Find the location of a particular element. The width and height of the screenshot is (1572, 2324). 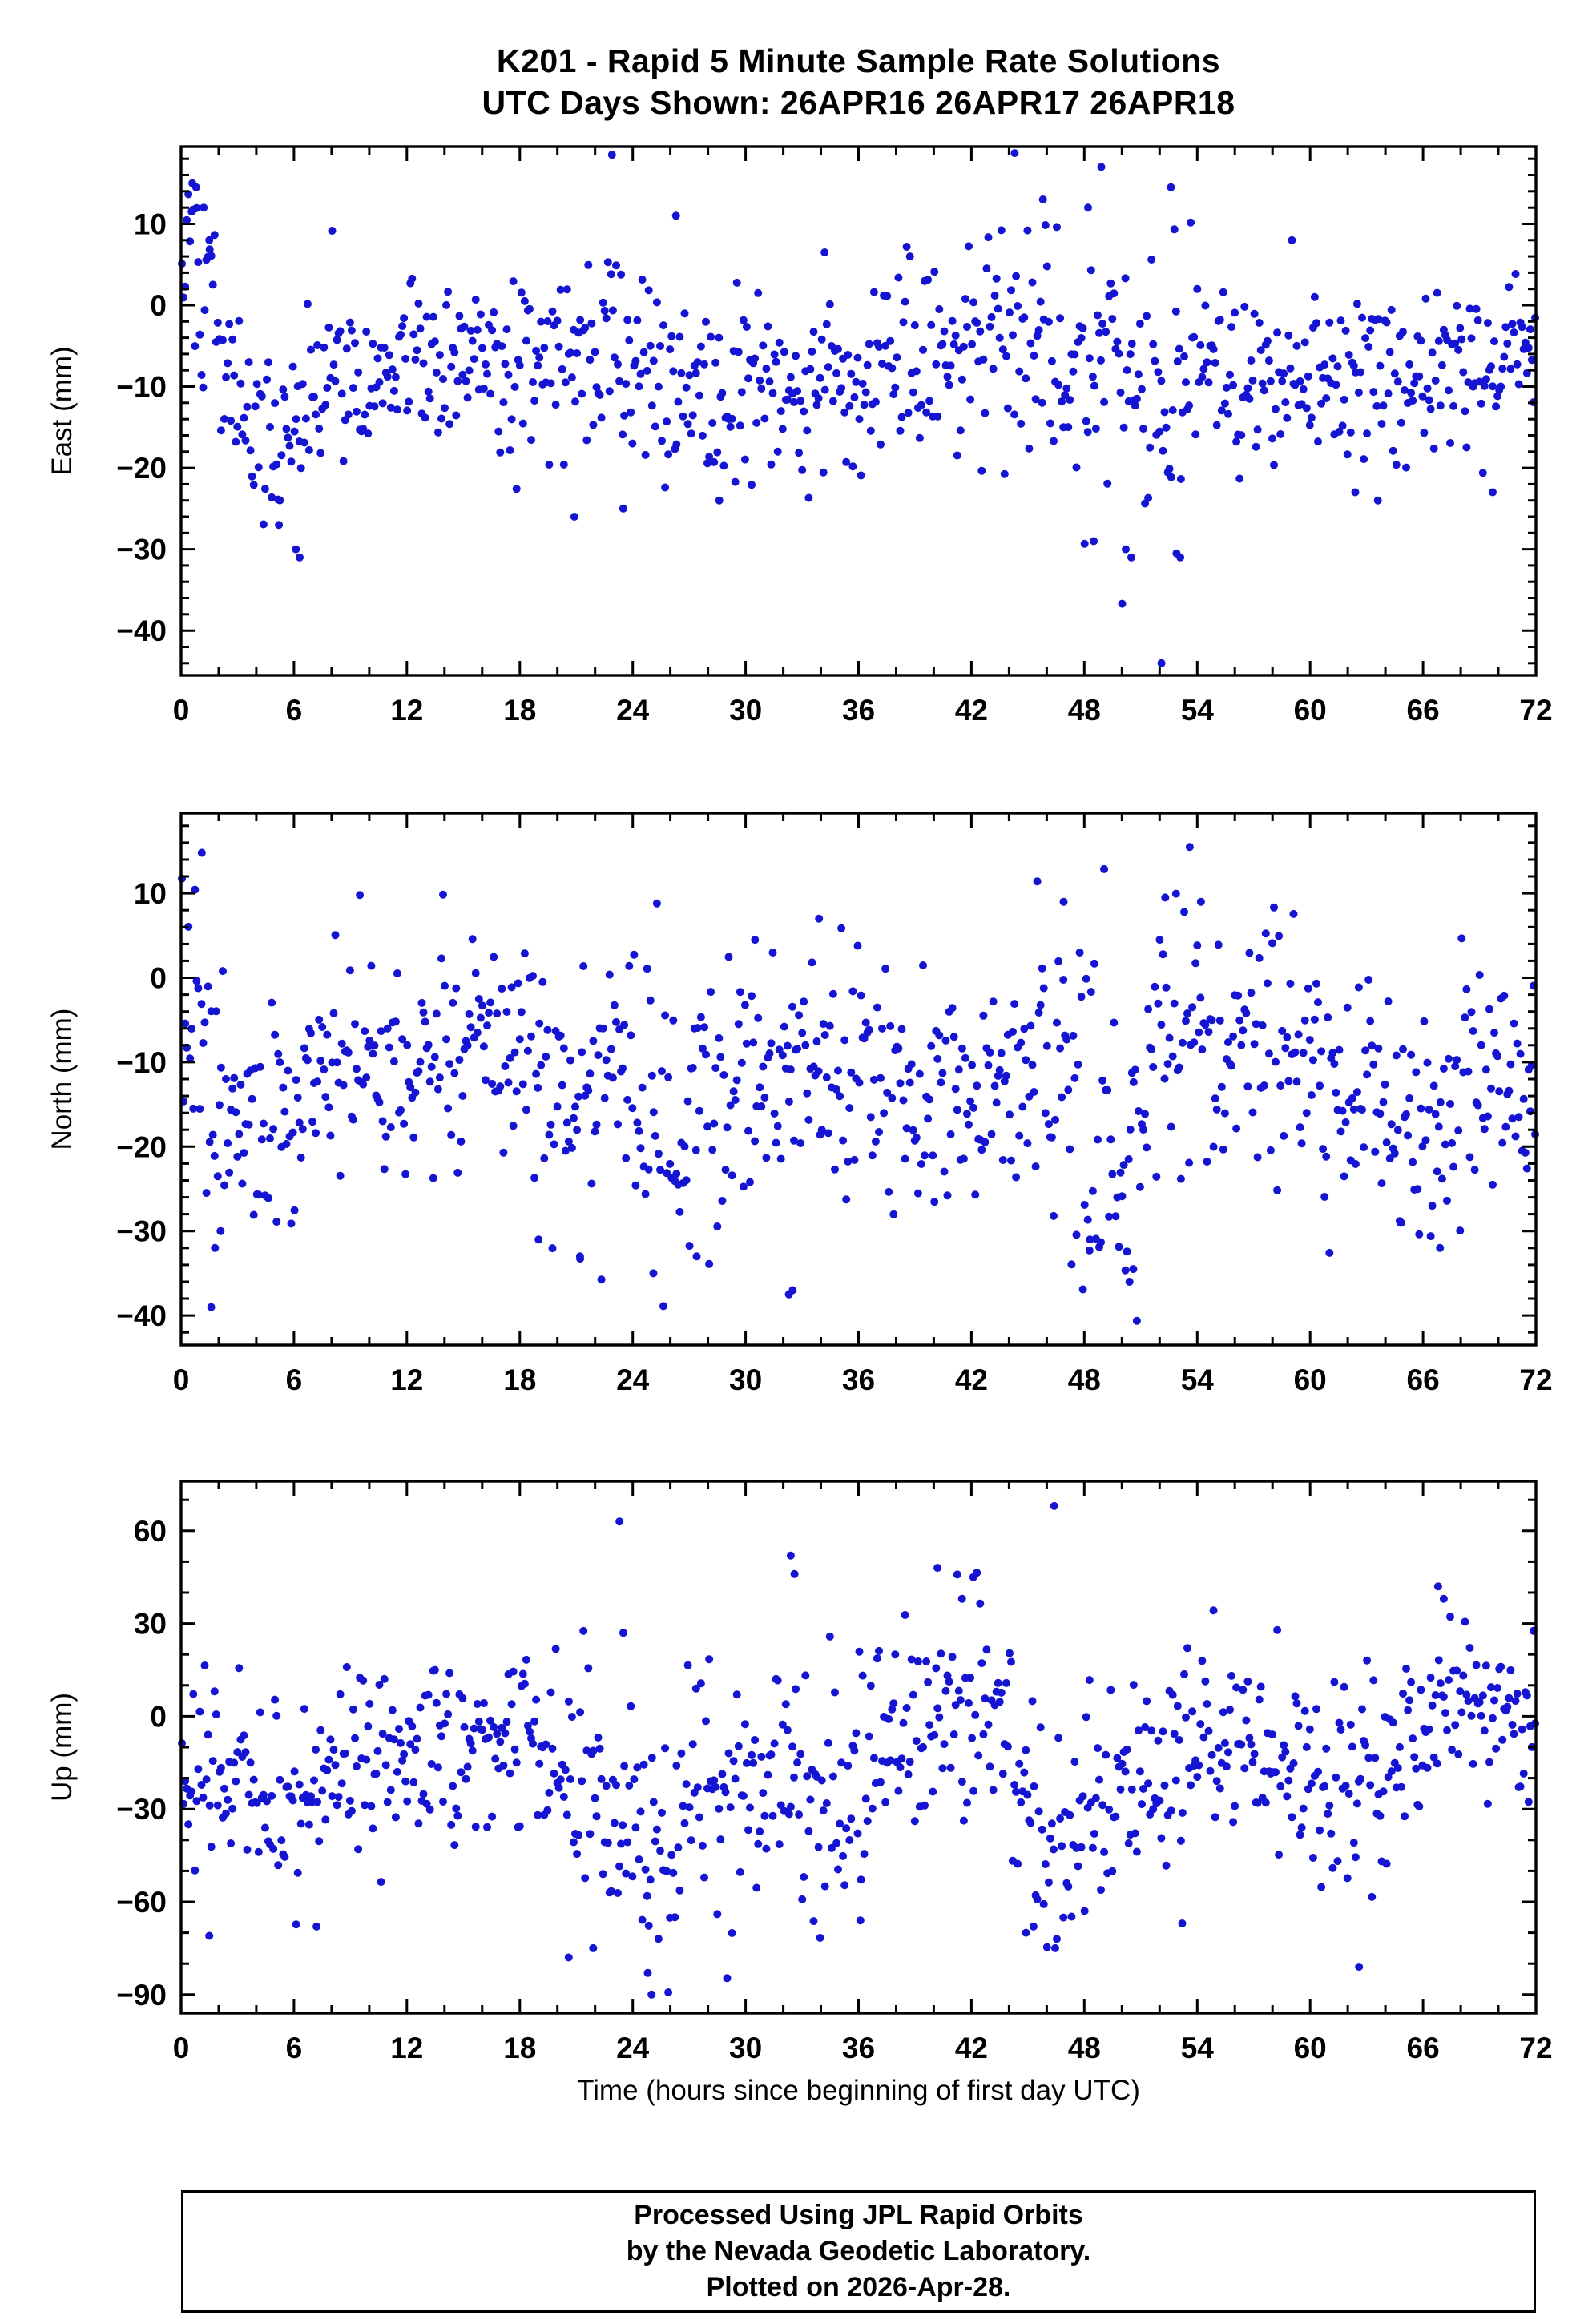

east-x-tick-label: 18 is located at coordinates (519, 710).